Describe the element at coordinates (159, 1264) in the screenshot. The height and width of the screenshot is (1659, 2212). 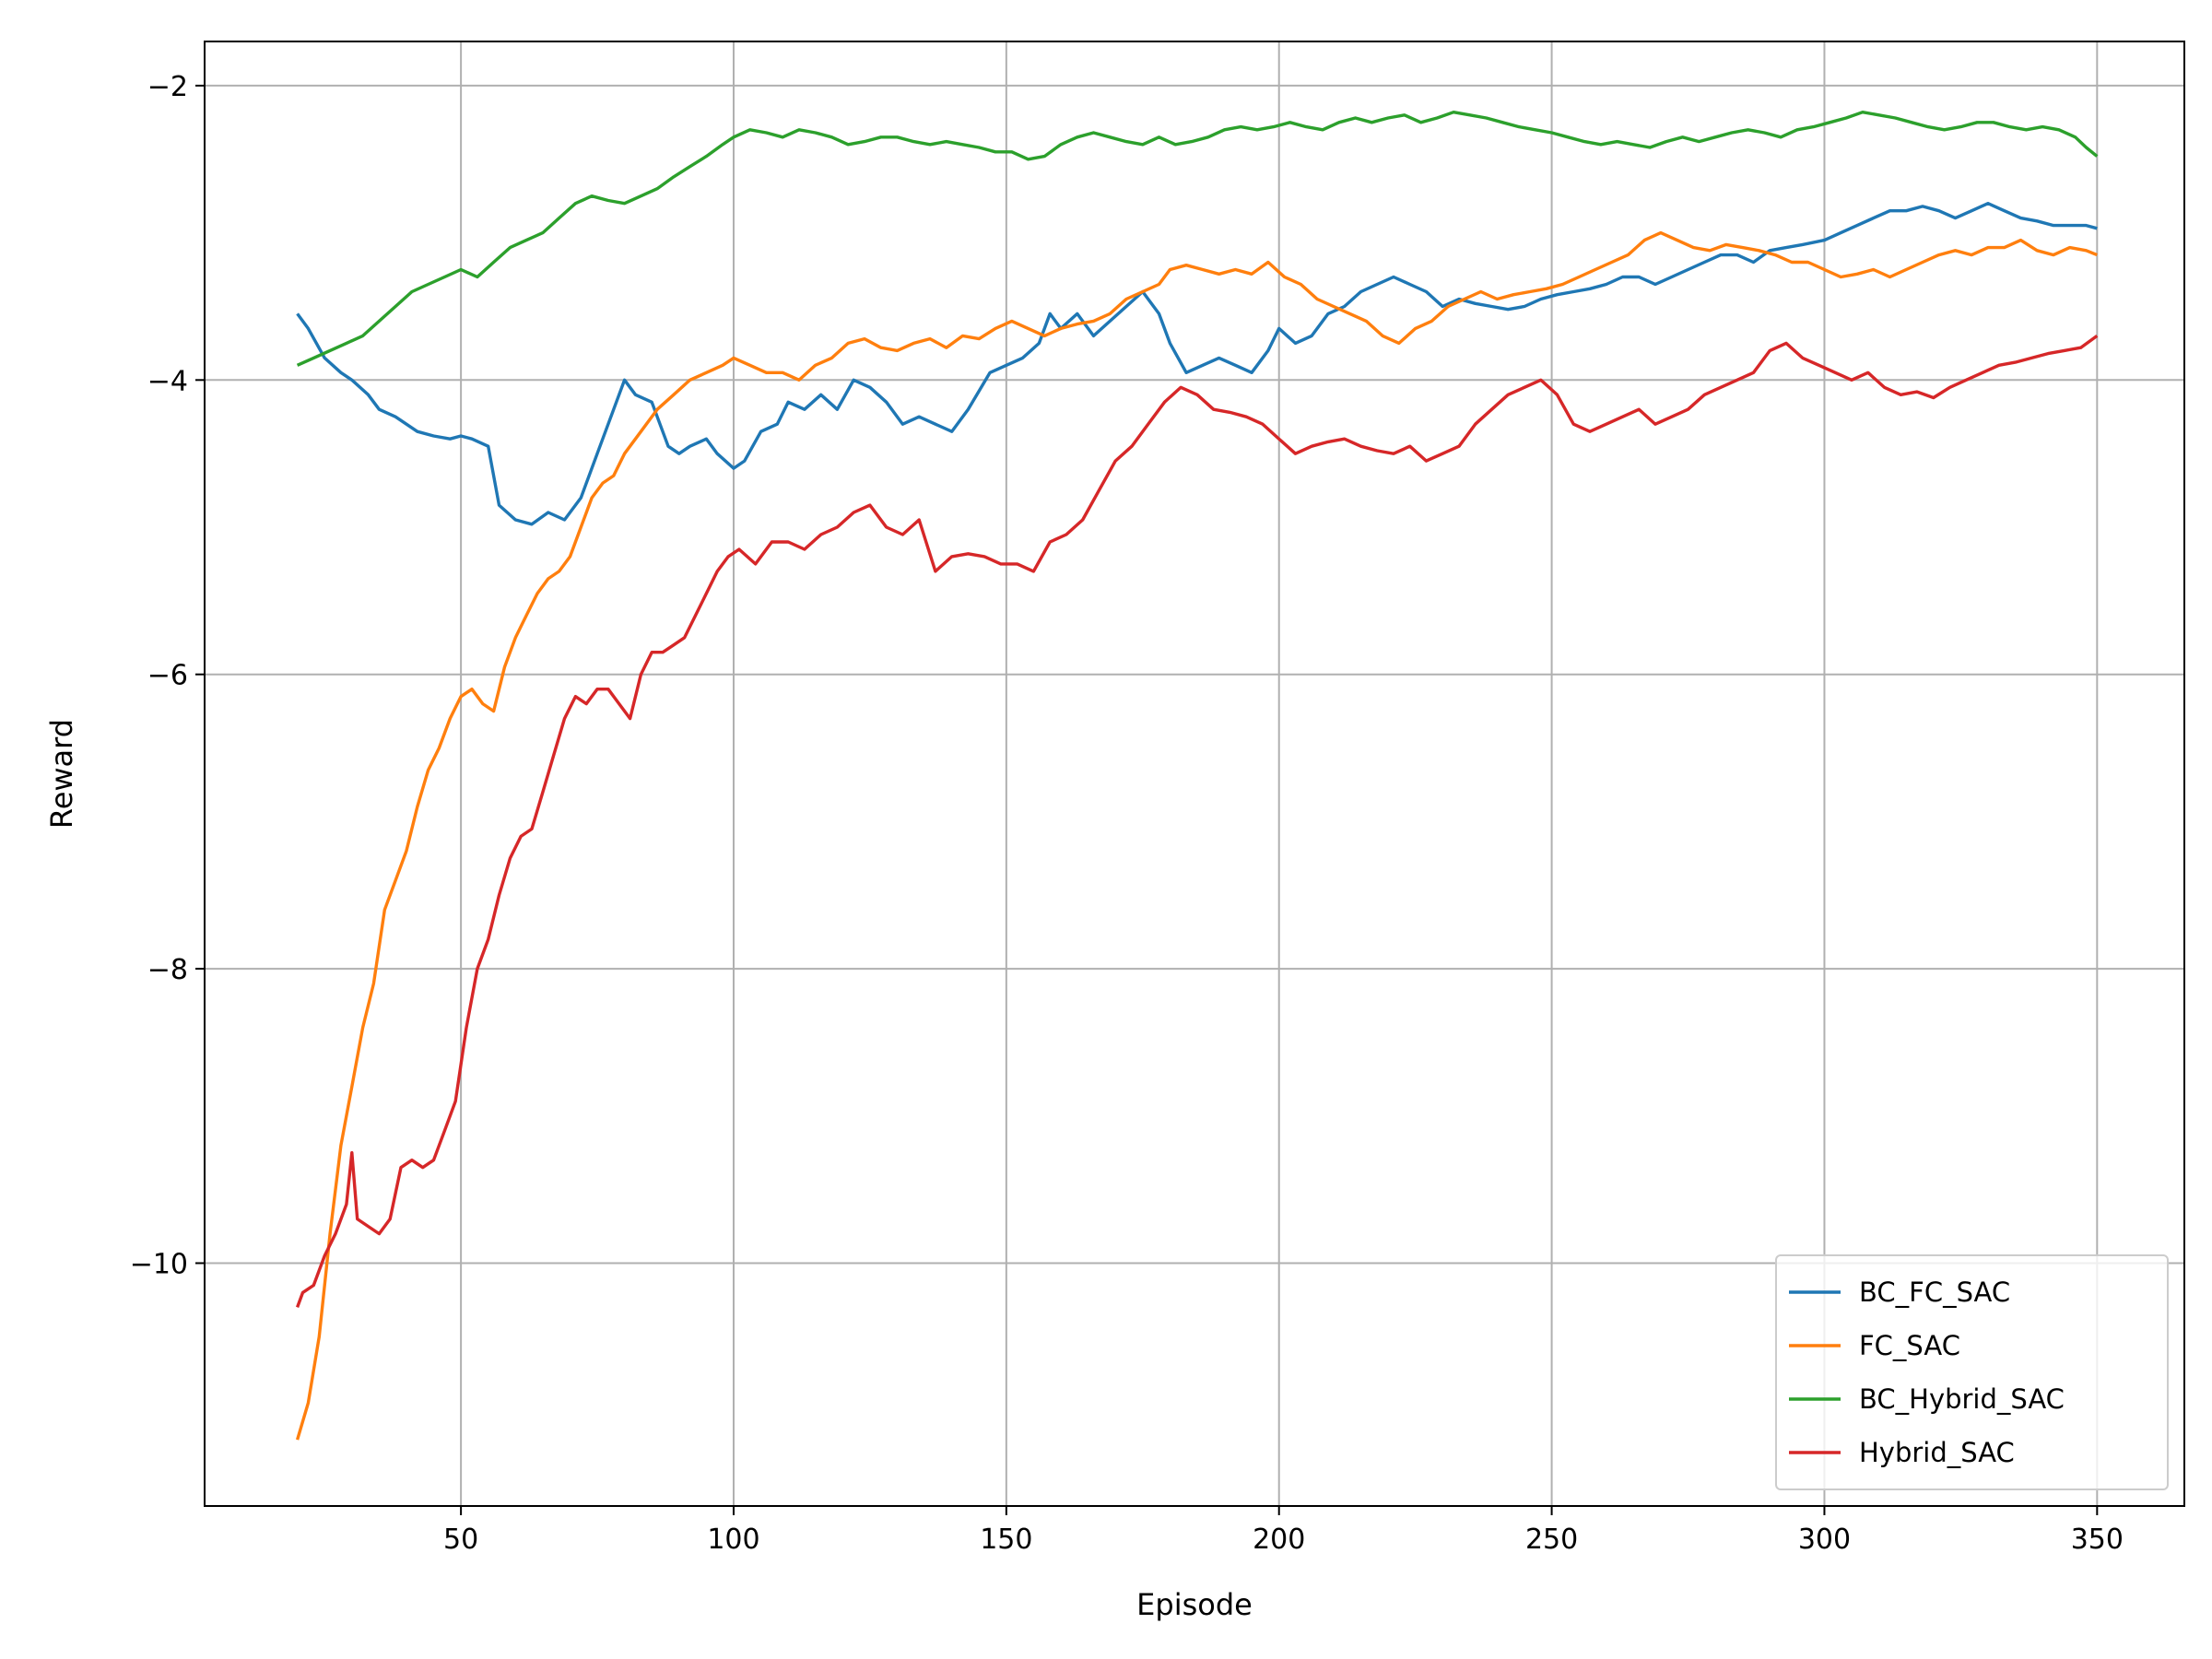
I see `y-tick-label: −10` at that location.